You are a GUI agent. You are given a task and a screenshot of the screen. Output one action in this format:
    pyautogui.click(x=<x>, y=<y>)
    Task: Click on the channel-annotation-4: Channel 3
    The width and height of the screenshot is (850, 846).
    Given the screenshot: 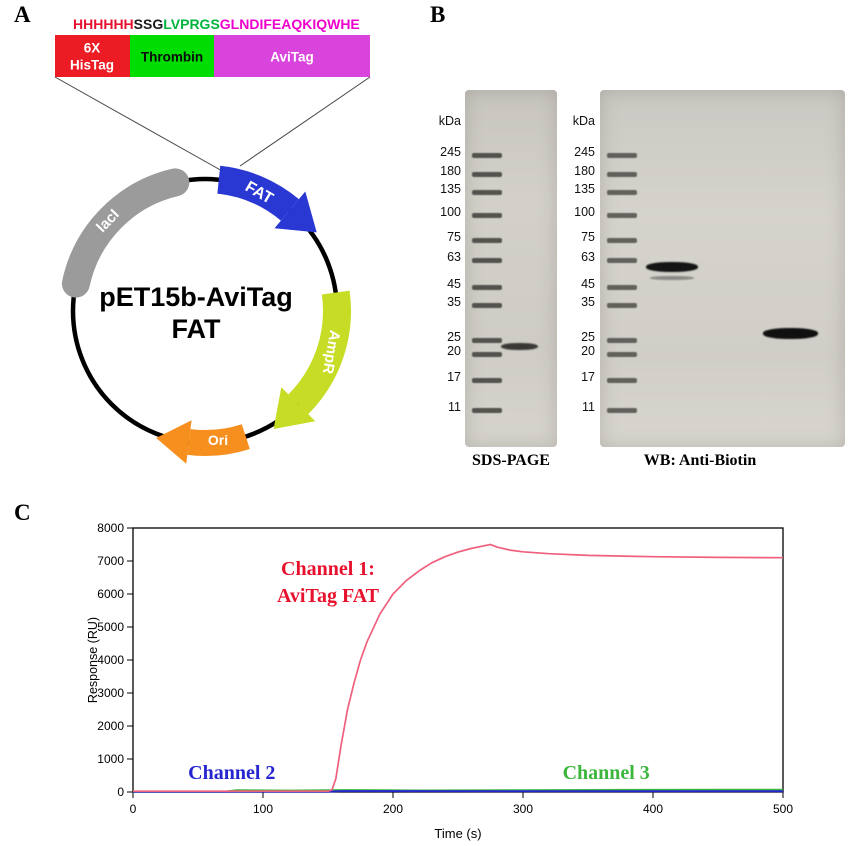 What is the action you would take?
    pyautogui.click(x=606, y=773)
    